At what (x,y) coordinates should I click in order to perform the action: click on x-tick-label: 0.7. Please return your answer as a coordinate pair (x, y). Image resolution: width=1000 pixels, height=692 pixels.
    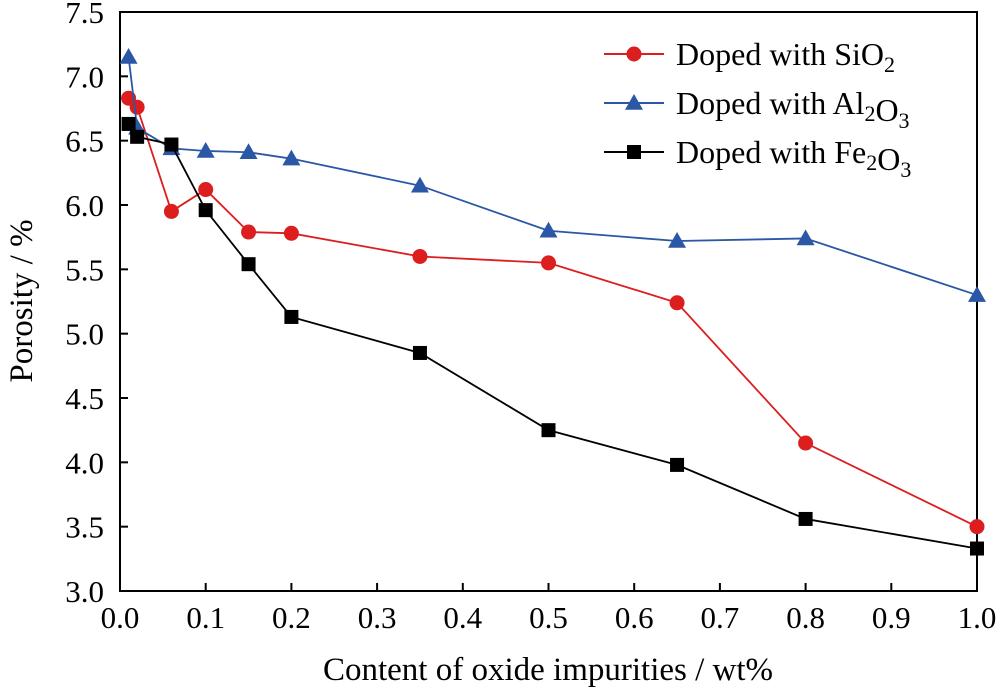
    Looking at the image, I should click on (720, 617).